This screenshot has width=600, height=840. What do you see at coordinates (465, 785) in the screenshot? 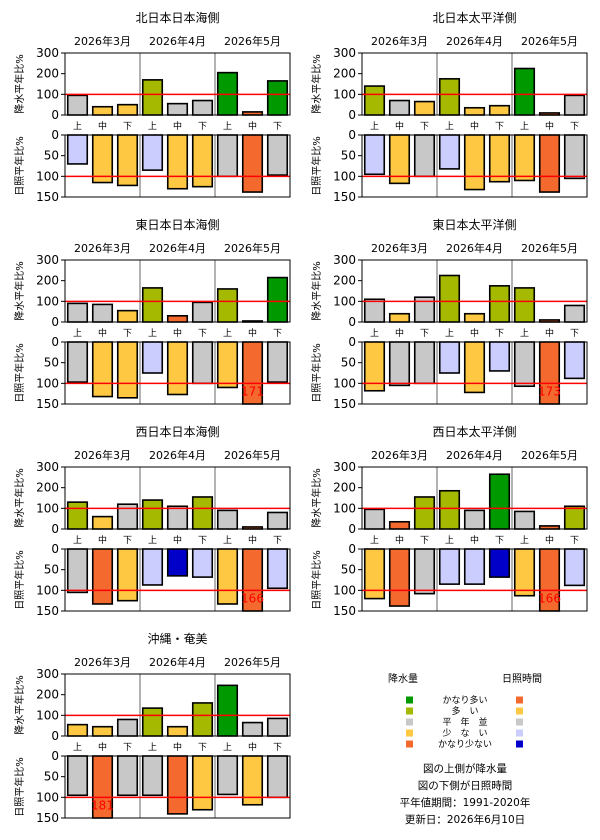
I see `note-line: 図の下側が日照時間` at bounding box center [465, 785].